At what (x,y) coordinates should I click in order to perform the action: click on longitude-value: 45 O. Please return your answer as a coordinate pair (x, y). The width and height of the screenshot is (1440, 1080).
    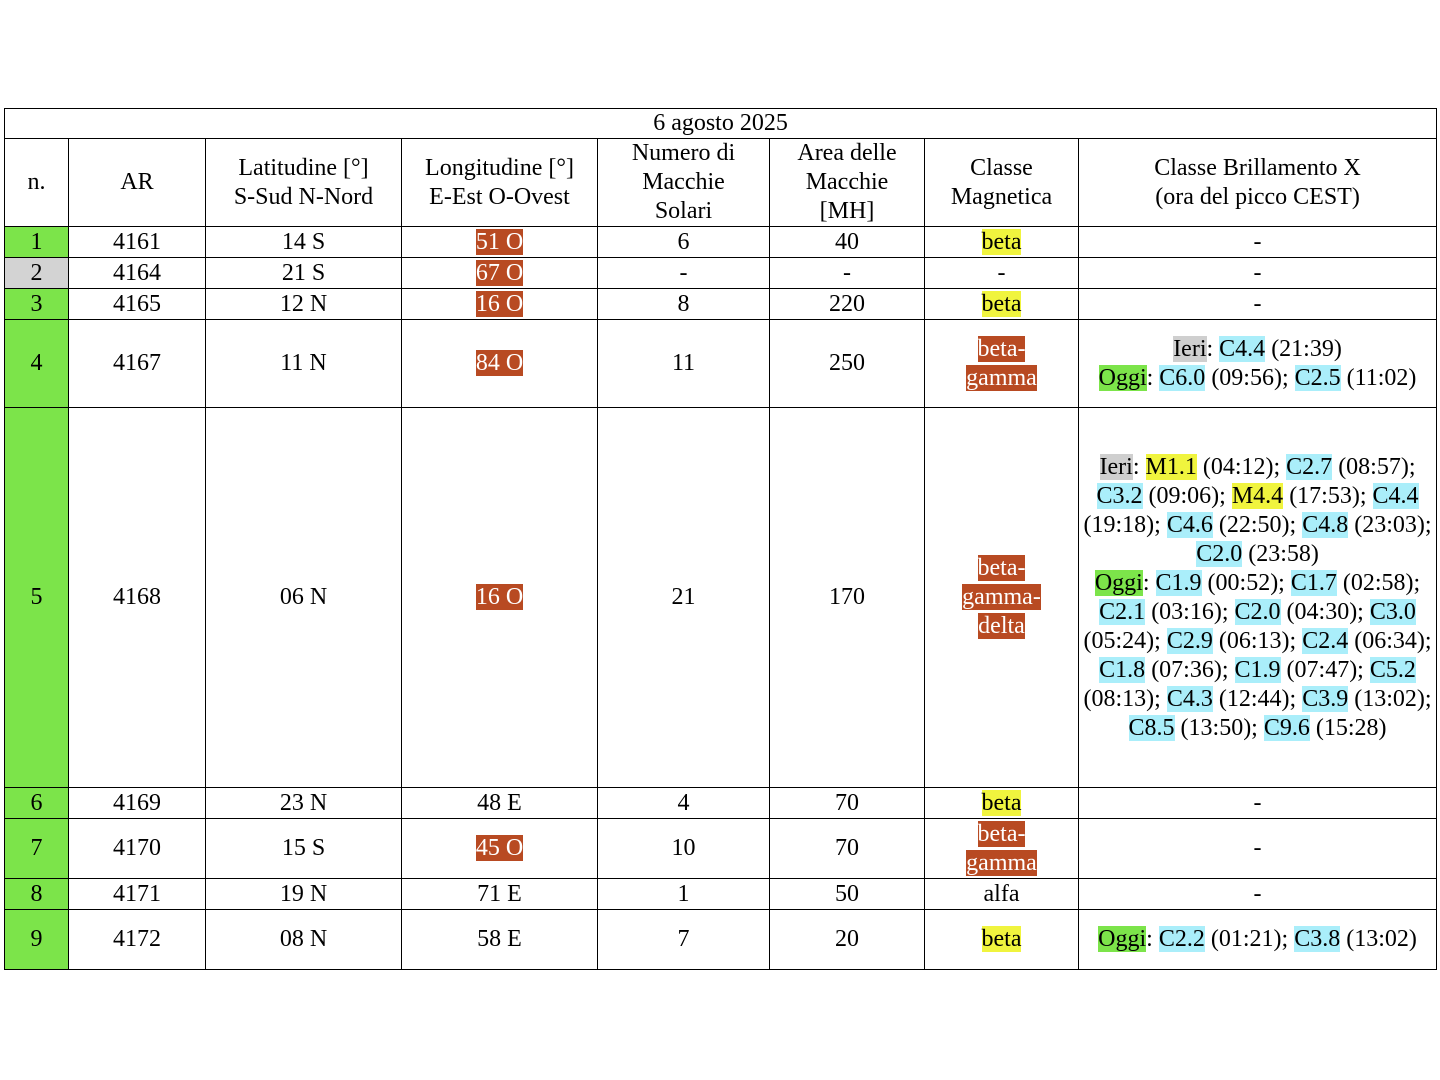
    Looking at the image, I should click on (499, 848).